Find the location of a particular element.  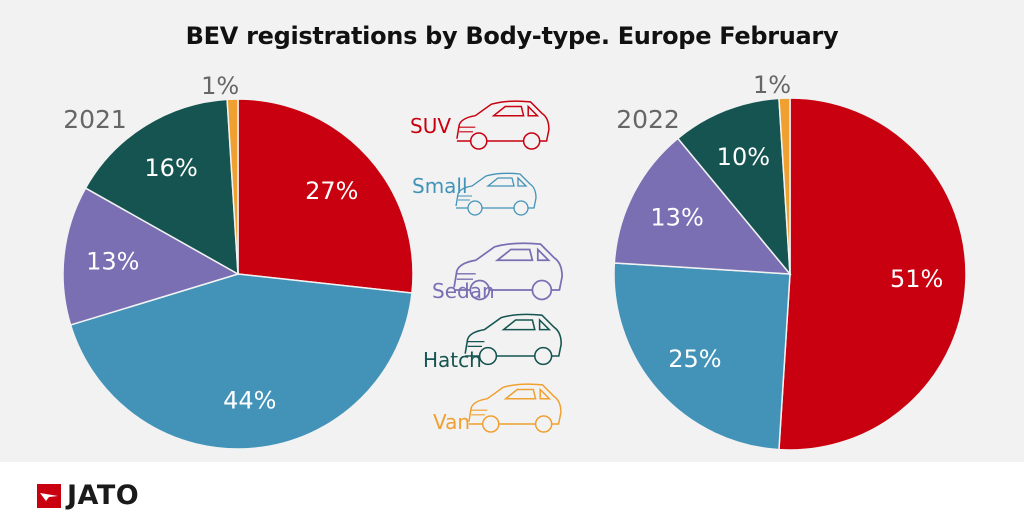

legend-item-sedan: Sedan is located at coordinates (497, 272).